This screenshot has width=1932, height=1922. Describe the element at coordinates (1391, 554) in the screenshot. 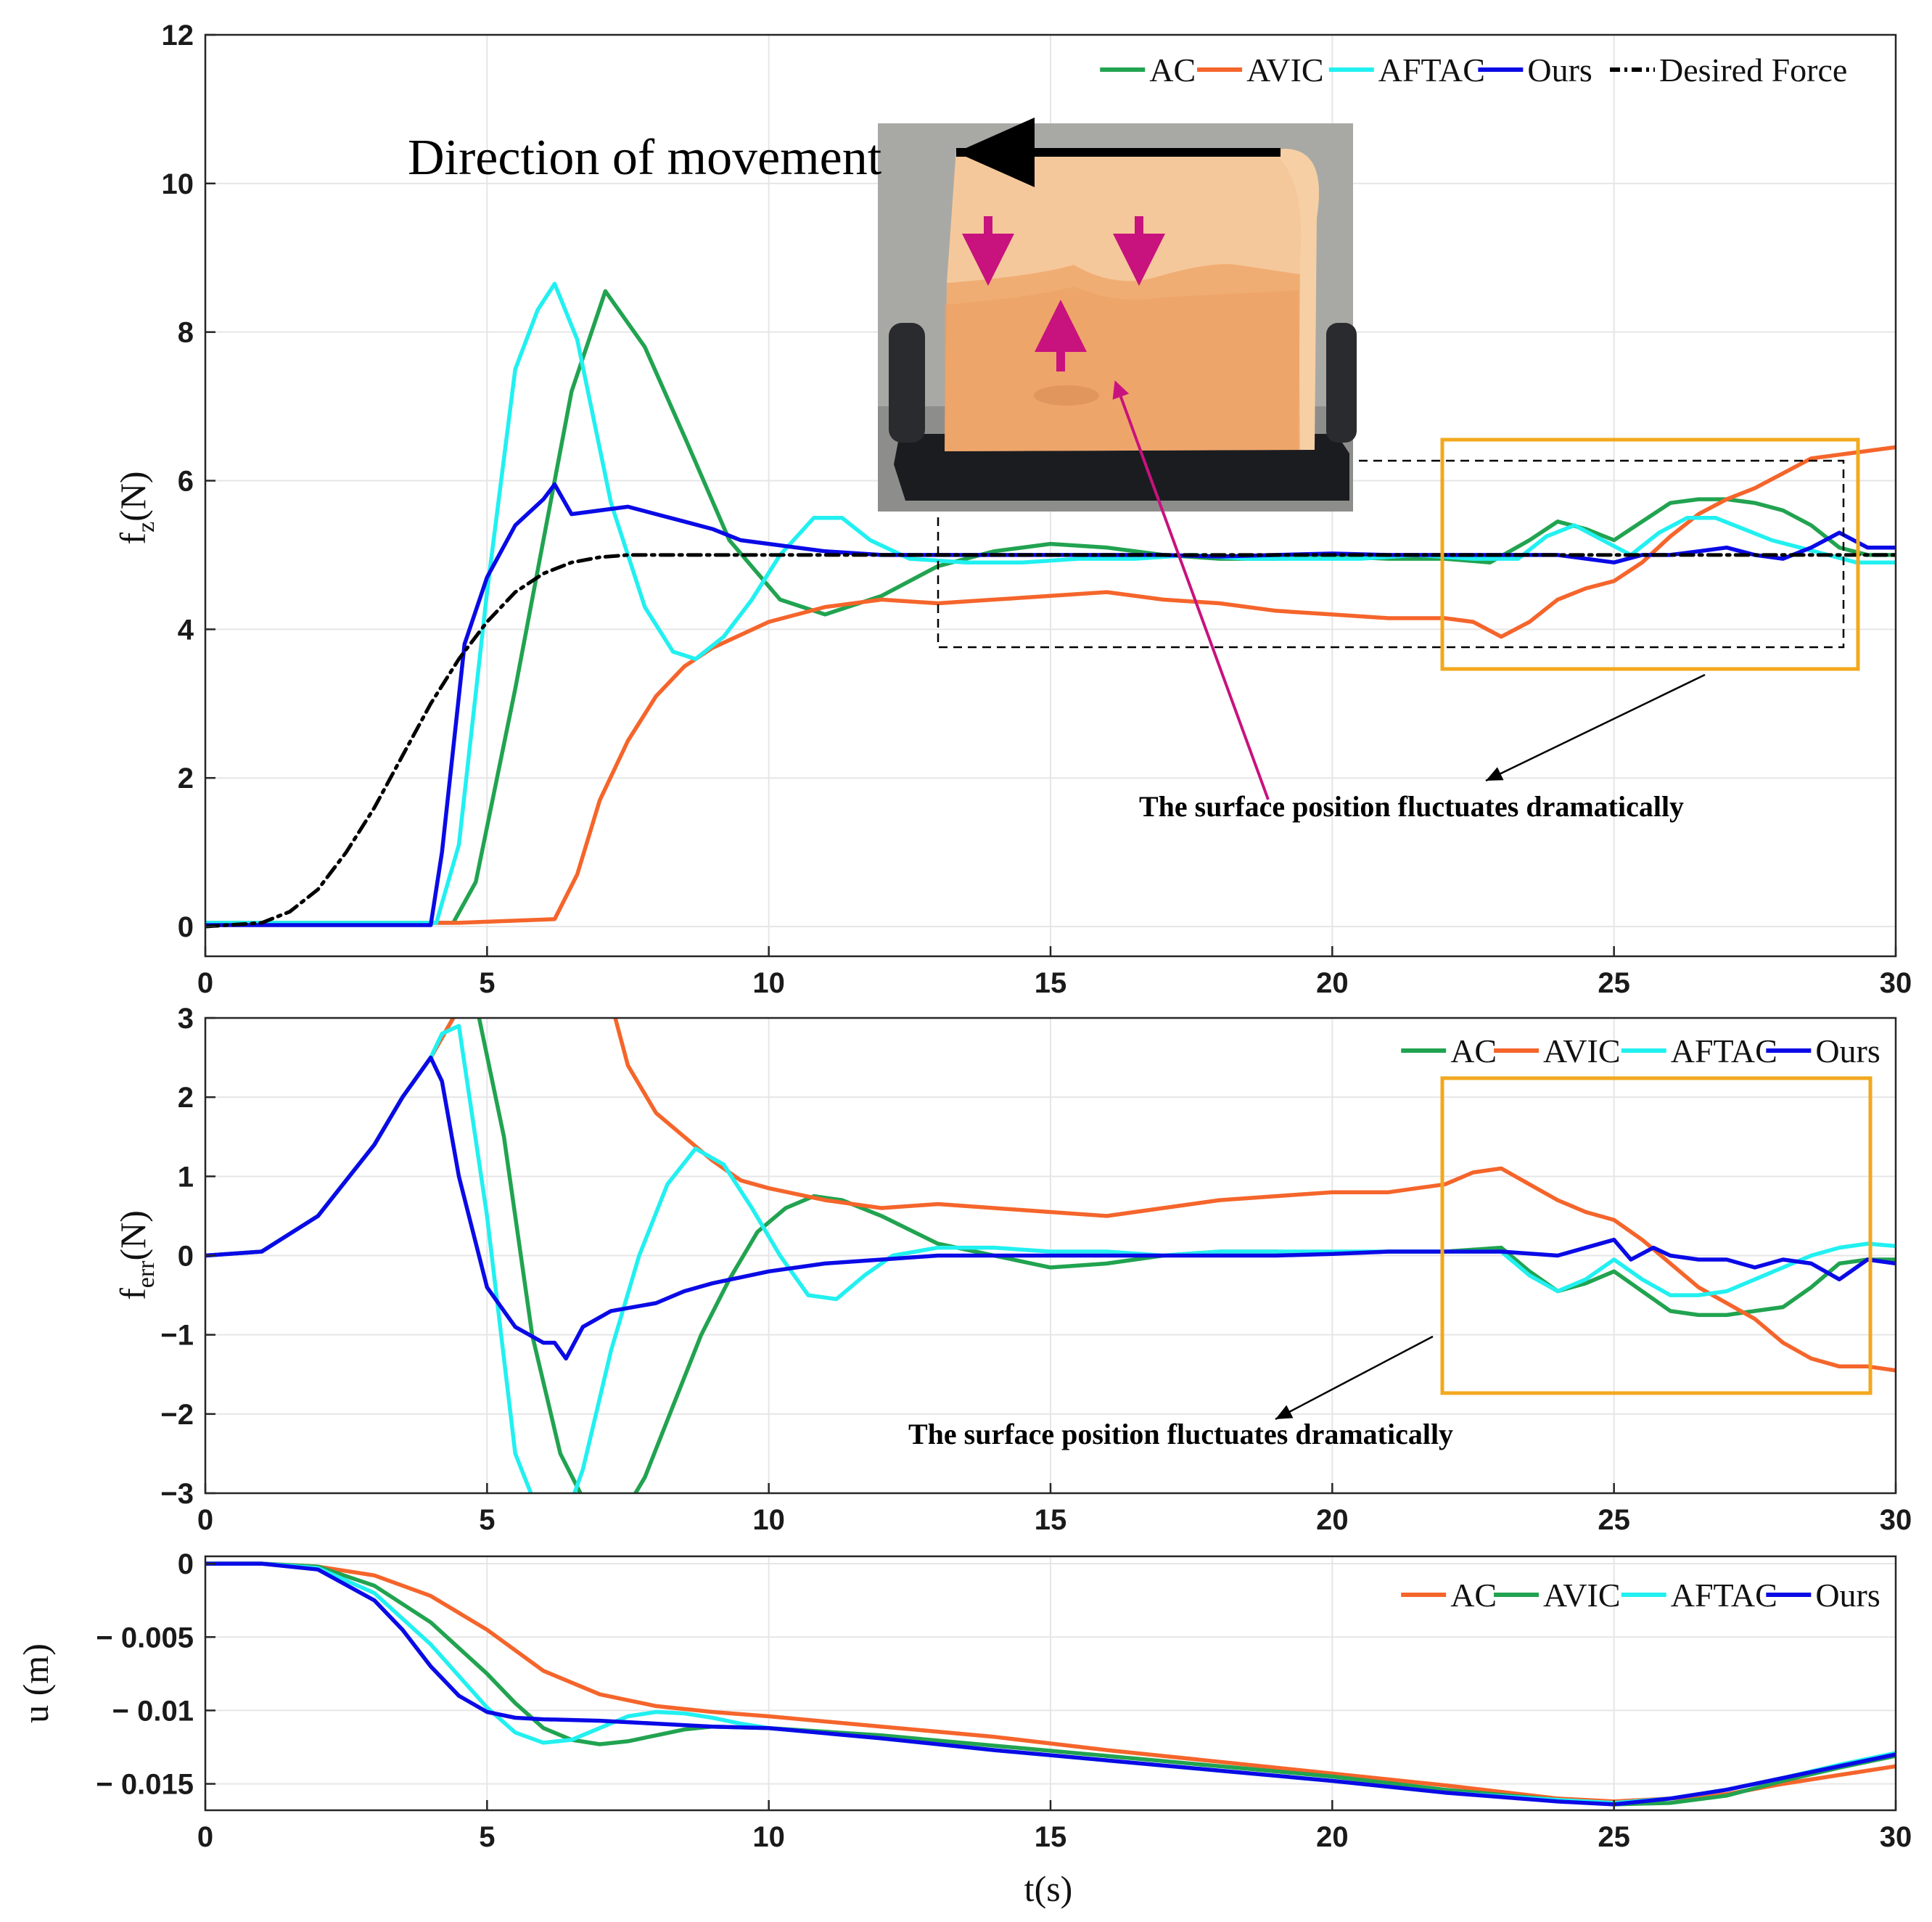

I see `dashed-region-box` at that location.